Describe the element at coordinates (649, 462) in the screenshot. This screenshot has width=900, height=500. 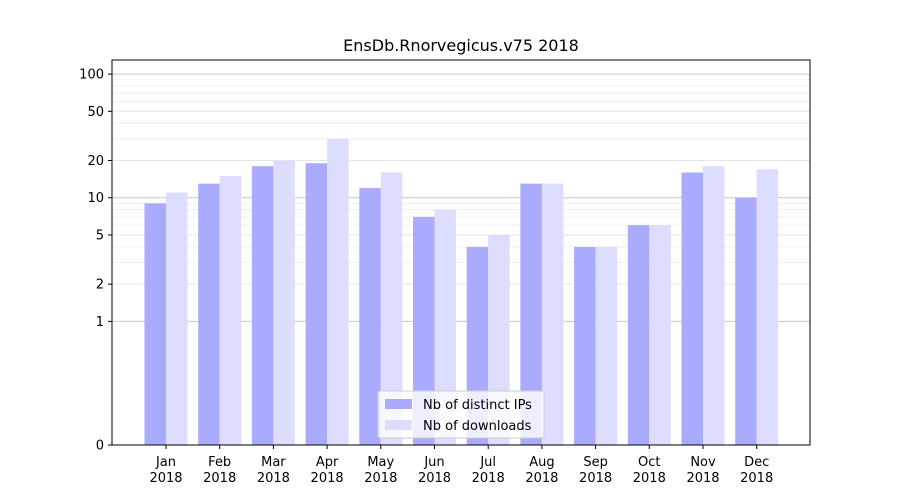
I see `x-tick-label-month: Oct` at that location.